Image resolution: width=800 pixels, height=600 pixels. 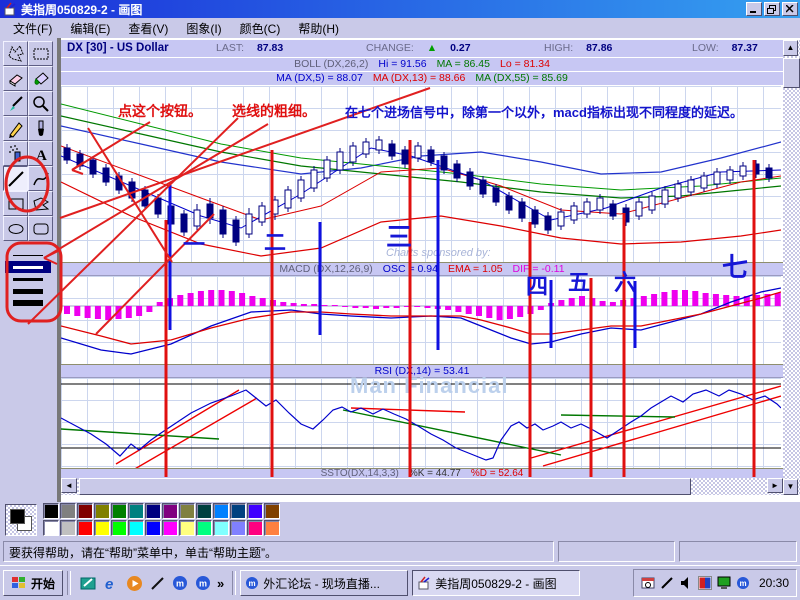 I want to click on tool-magnifier, so click(x=40, y=103).